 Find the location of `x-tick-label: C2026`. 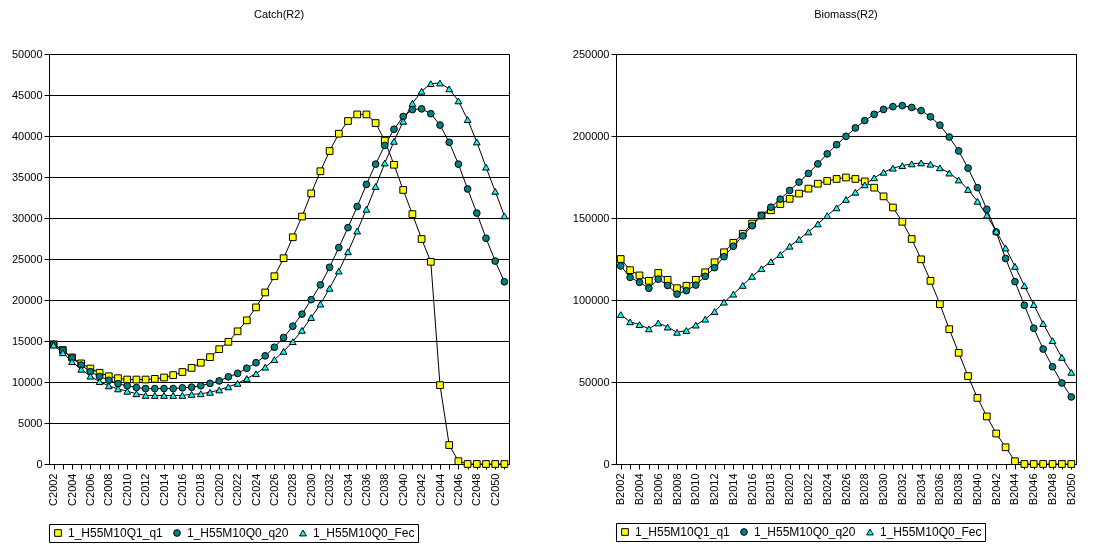

x-tick-label: C2026 is located at coordinates (273, 489).